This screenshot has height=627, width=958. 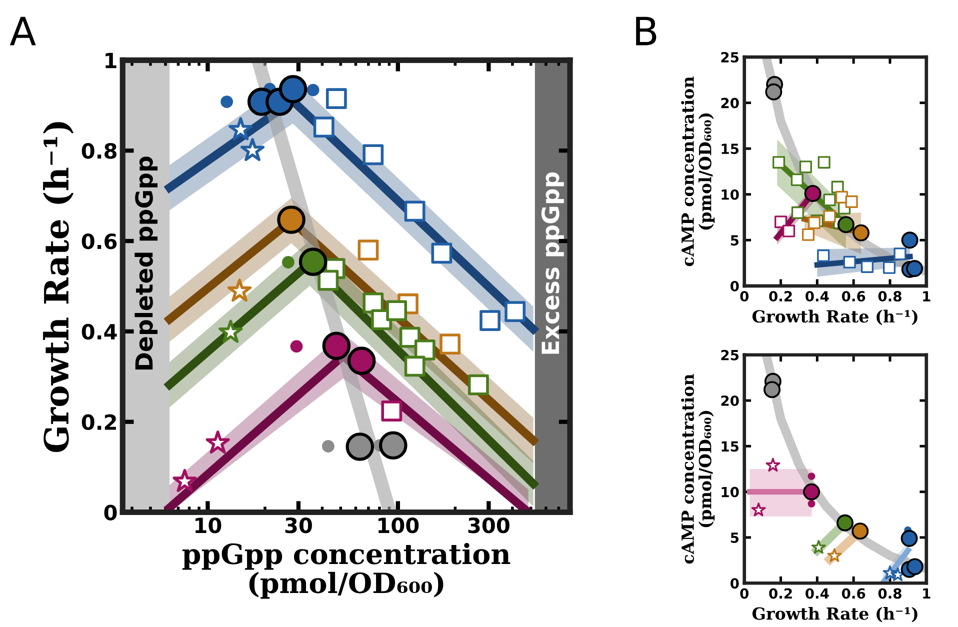 I want to click on y-tick-label: 0.6, so click(x=99, y=241).